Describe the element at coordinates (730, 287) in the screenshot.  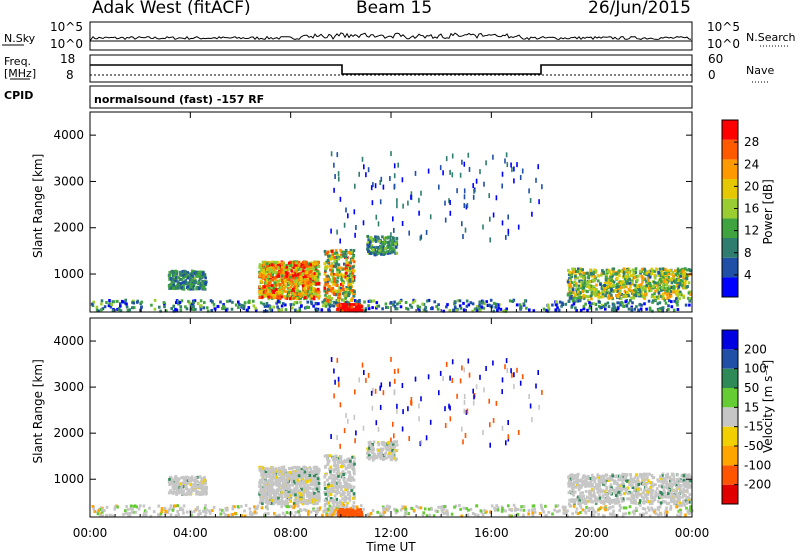
I see `power-colorbar-swatch` at that location.